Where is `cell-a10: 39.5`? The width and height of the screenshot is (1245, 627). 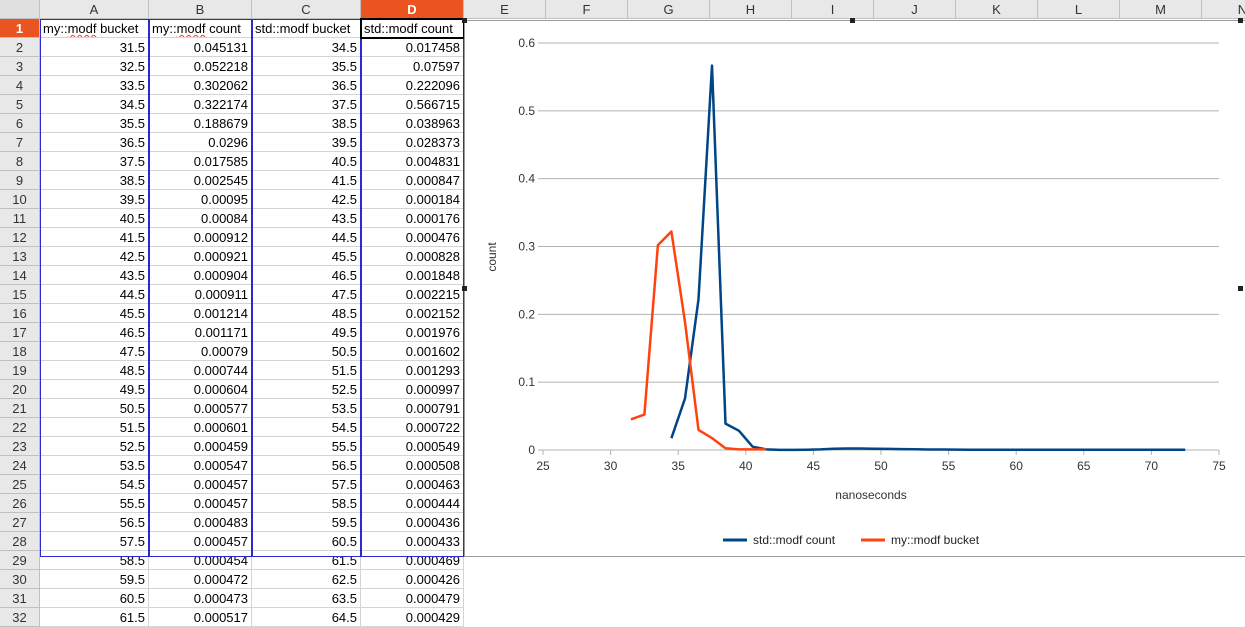
cell-a10: 39.5 is located at coordinates (94, 199).